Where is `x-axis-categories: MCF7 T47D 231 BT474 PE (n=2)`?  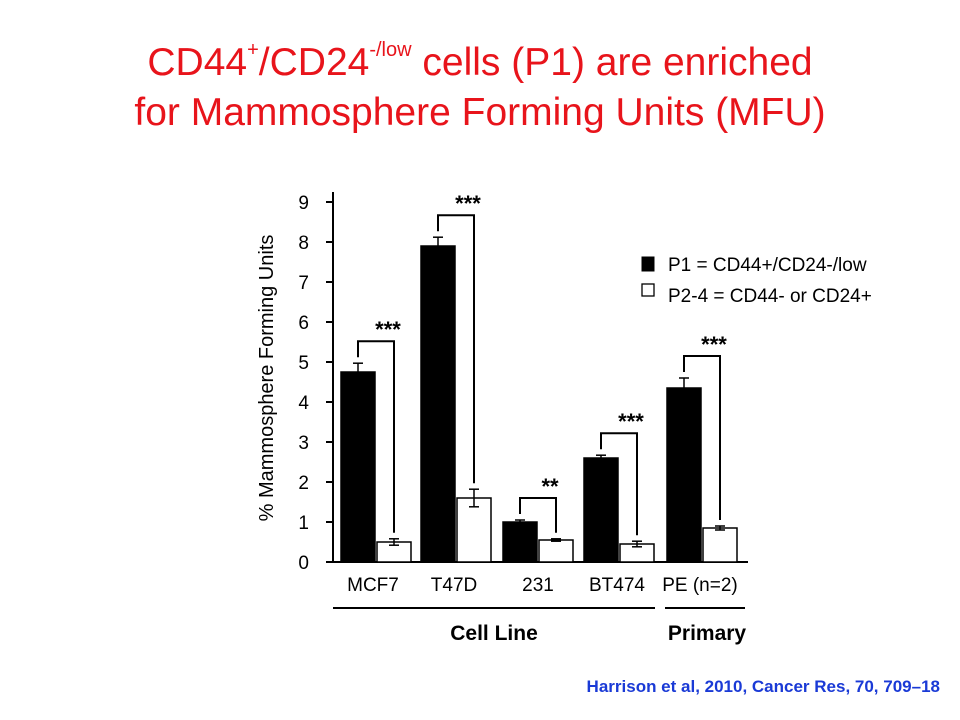
x-axis-categories: MCF7 T47D 231 BT474 PE (n=2) is located at coordinates (542, 585).